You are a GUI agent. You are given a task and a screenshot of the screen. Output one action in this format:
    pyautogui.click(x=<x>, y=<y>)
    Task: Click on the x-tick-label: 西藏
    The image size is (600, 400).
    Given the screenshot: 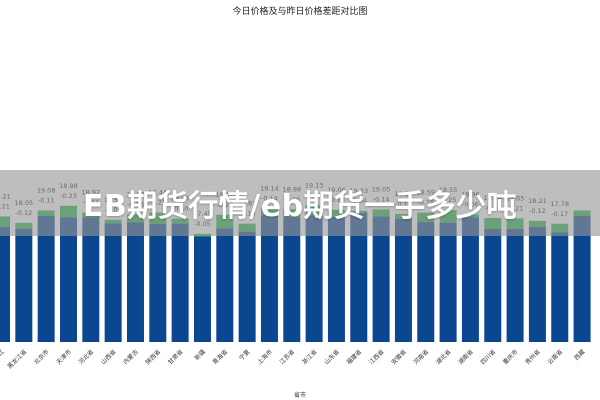 What is the action you would take?
    pyautogui.click(x=579, y=355)
    